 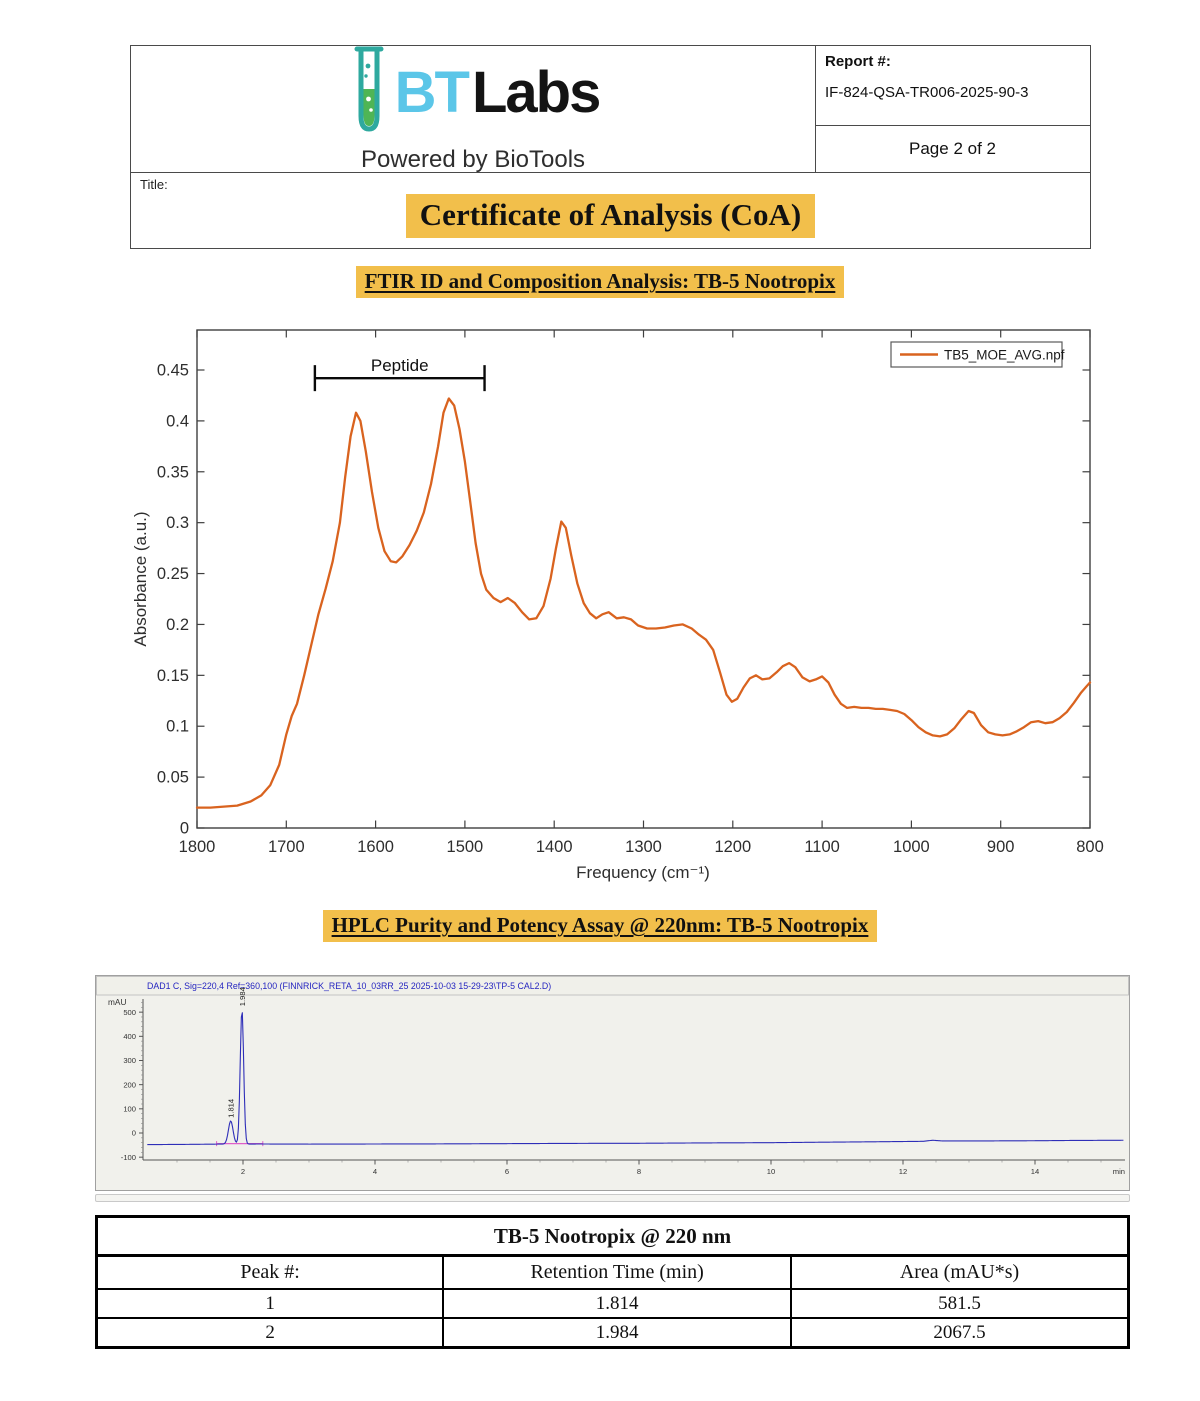 I want to click on svg-text: 0.4, so click(x=177, y=421).